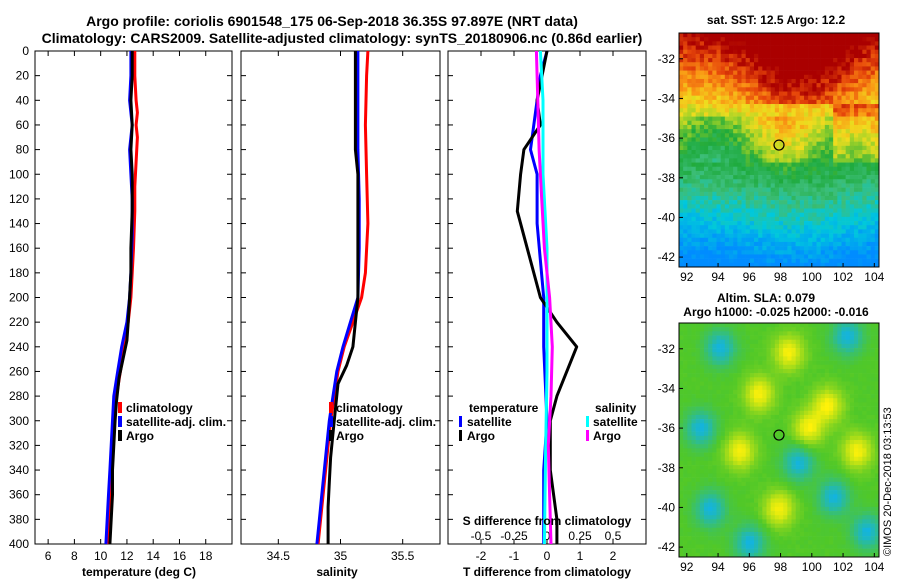  Describe the element at coordinates (19, 199) in the screenshot. I see `depth-tick-label: 120` at that location.